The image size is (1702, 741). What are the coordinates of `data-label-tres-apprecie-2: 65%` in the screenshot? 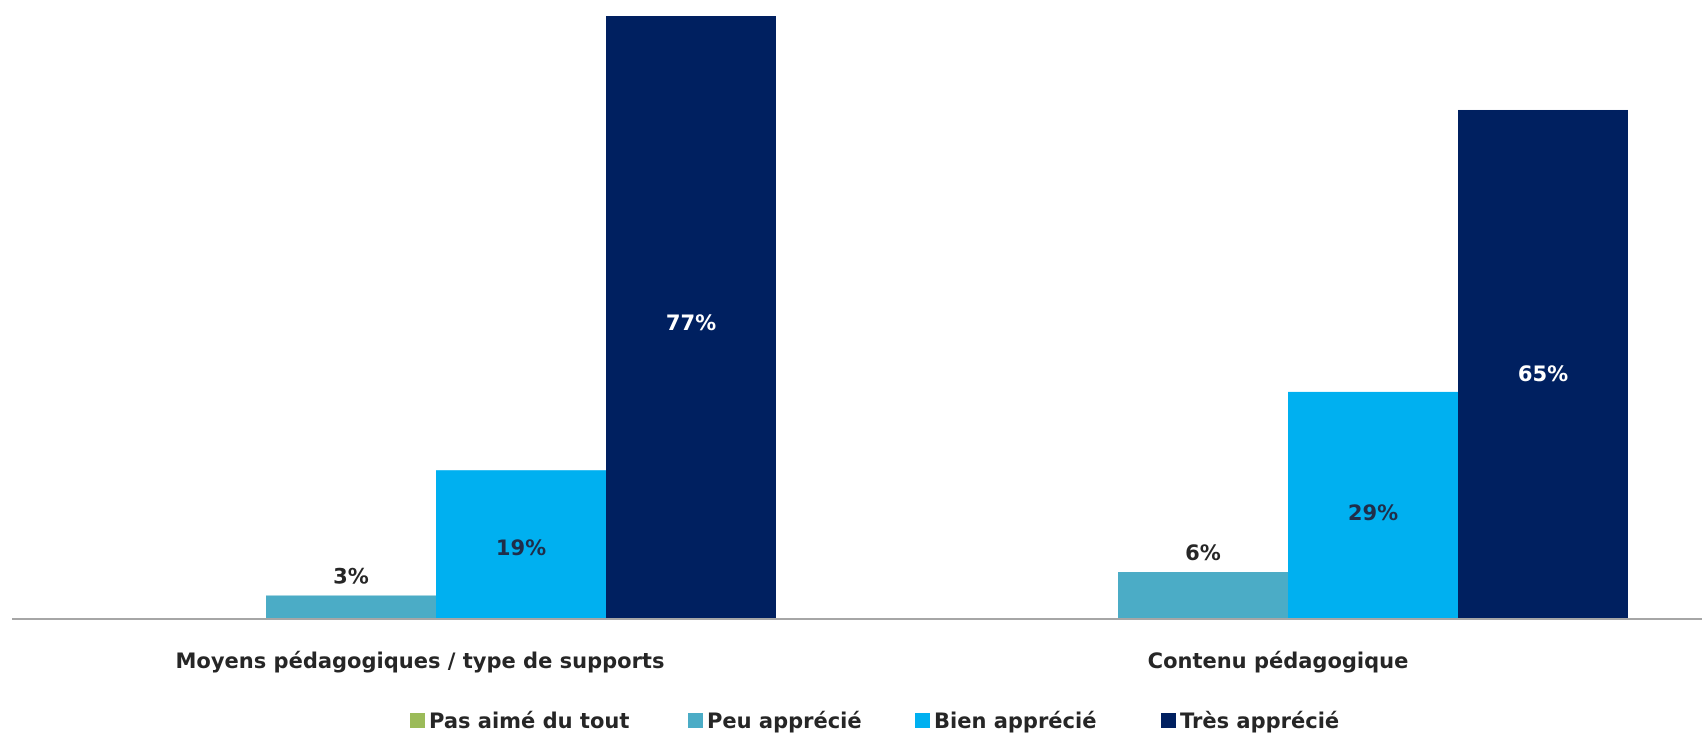 It's located at (1543, 374).